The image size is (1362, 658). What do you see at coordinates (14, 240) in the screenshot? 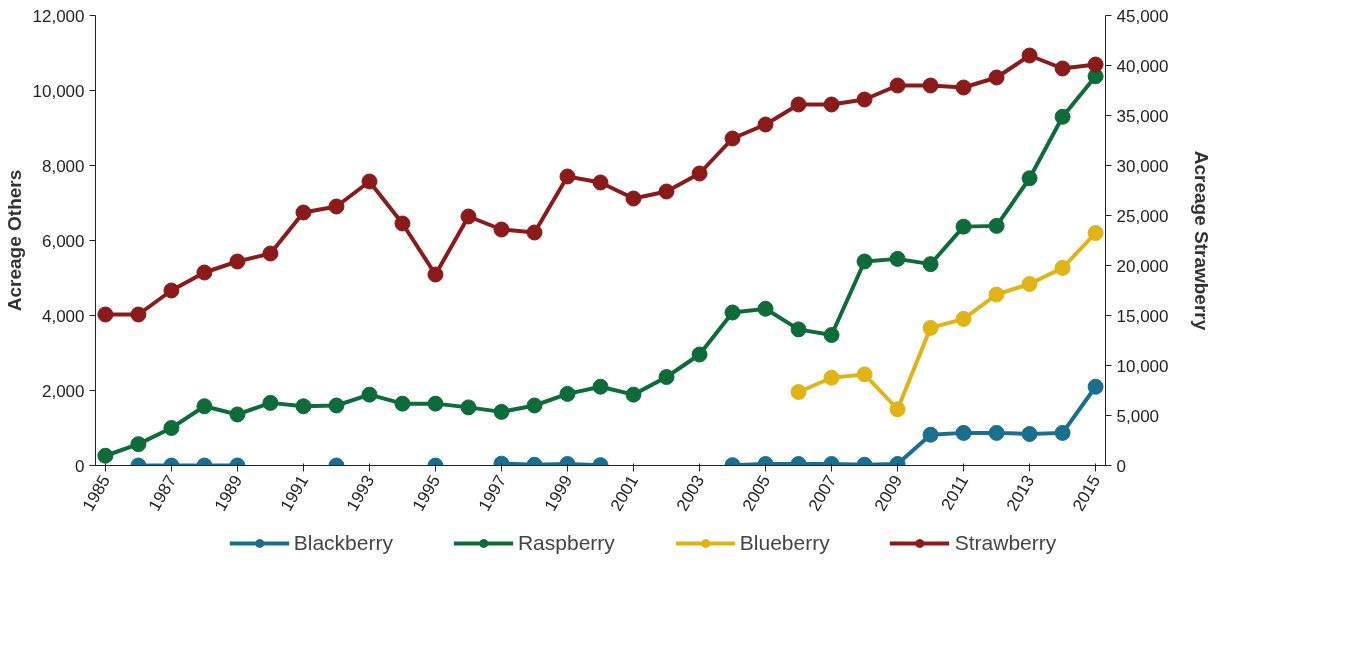
I see `y-axis-title: Acreage Others` at bounding box center [14, 240].